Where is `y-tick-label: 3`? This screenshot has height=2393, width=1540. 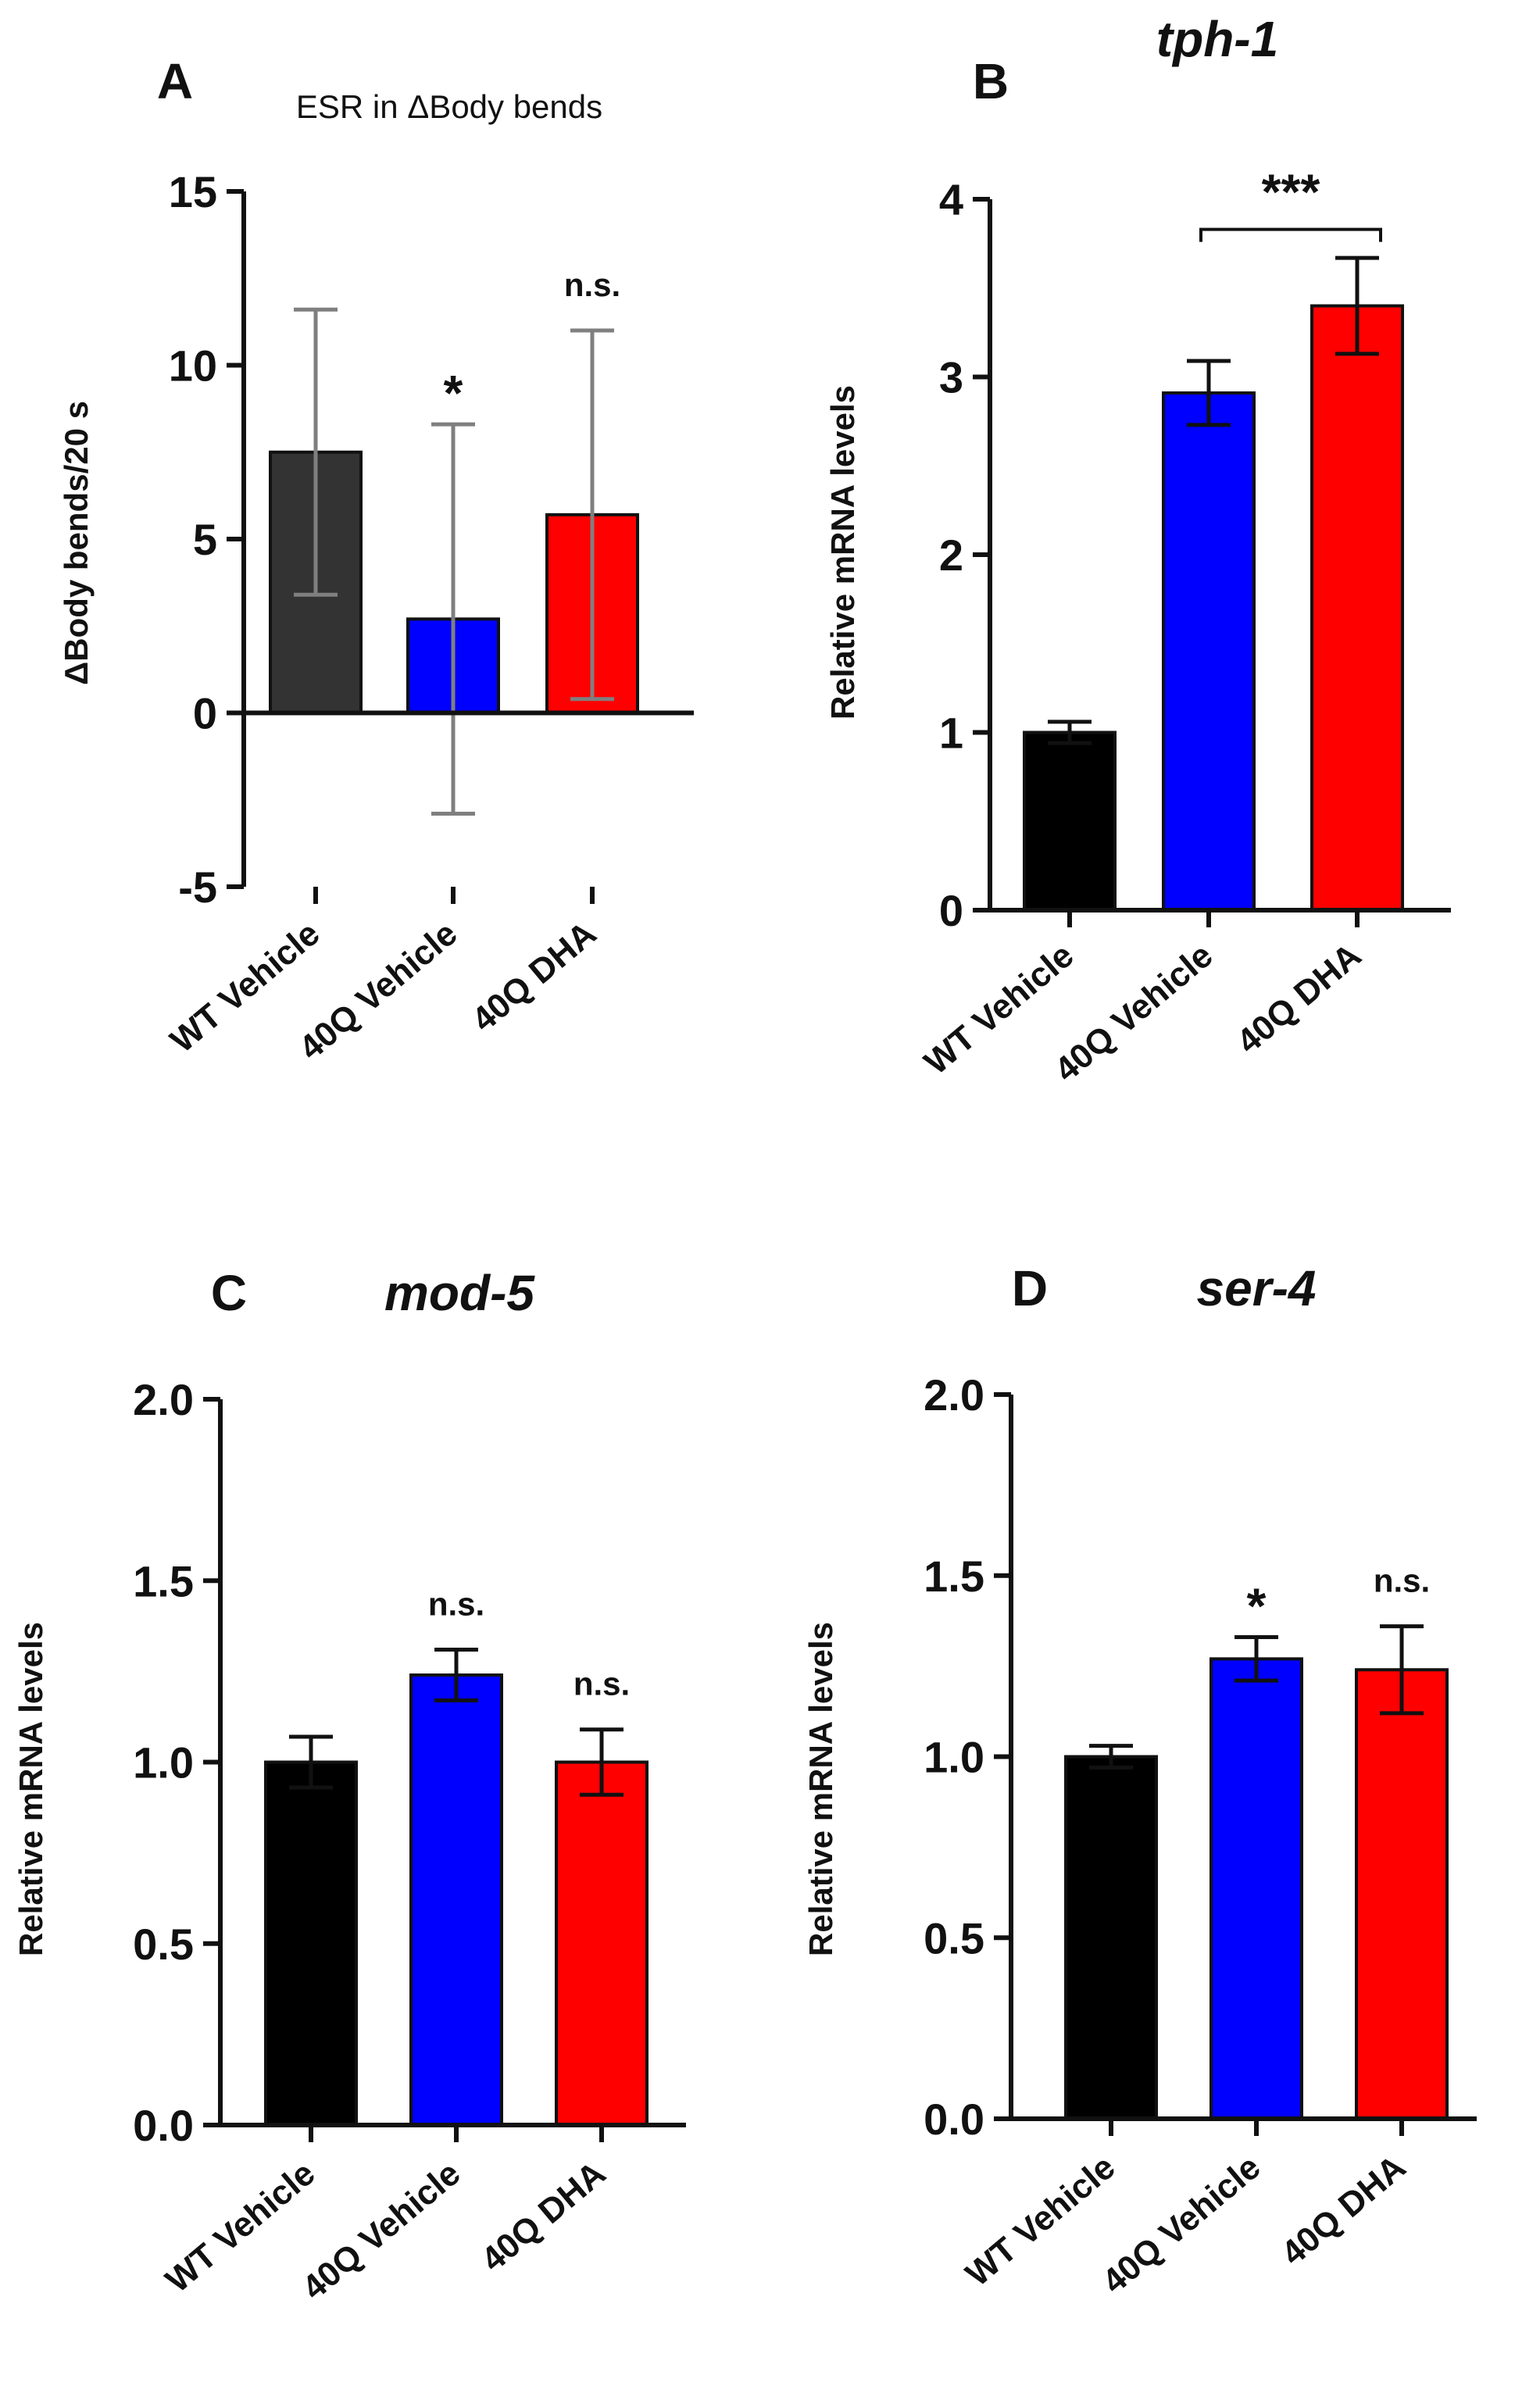
y-tick-label: 3 is located at coordinates (951, 377).